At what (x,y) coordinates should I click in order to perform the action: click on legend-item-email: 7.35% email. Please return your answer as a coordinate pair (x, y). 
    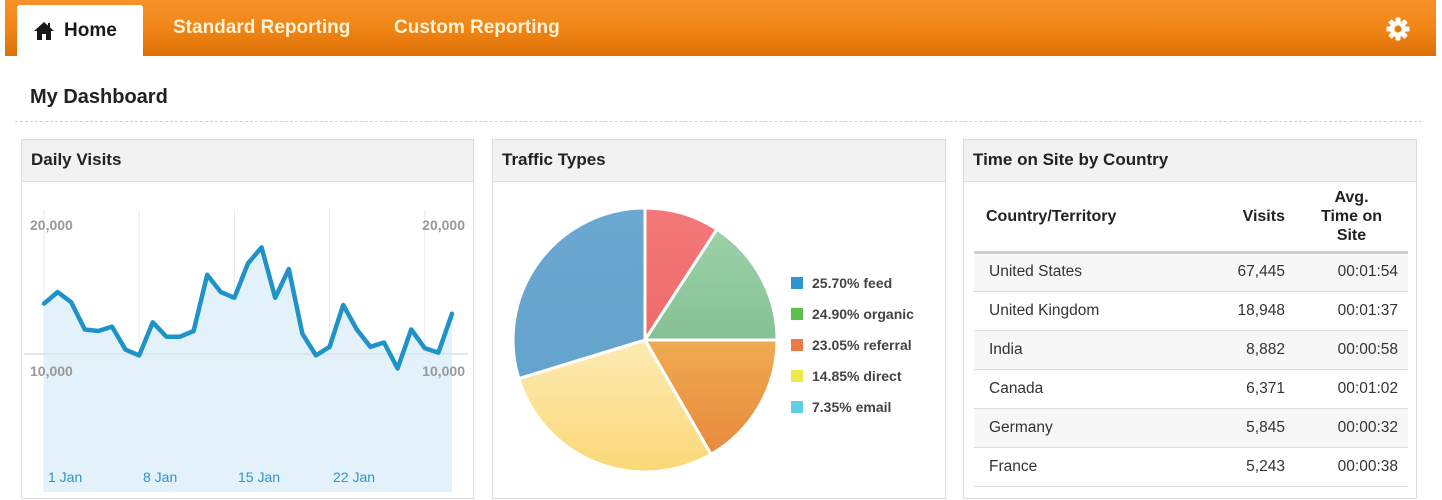
    Looking at the image, I should click on (852, 406).